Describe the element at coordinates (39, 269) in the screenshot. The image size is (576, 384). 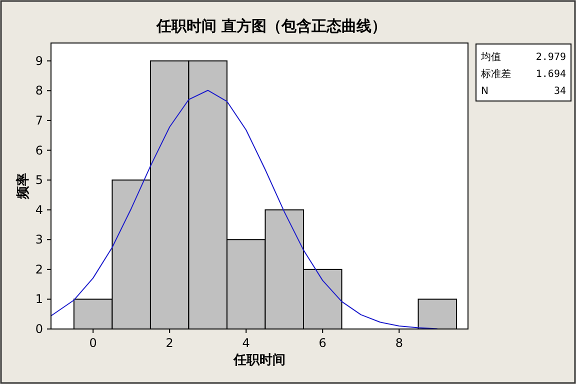
I see `y-tick-label: 2` at that location.